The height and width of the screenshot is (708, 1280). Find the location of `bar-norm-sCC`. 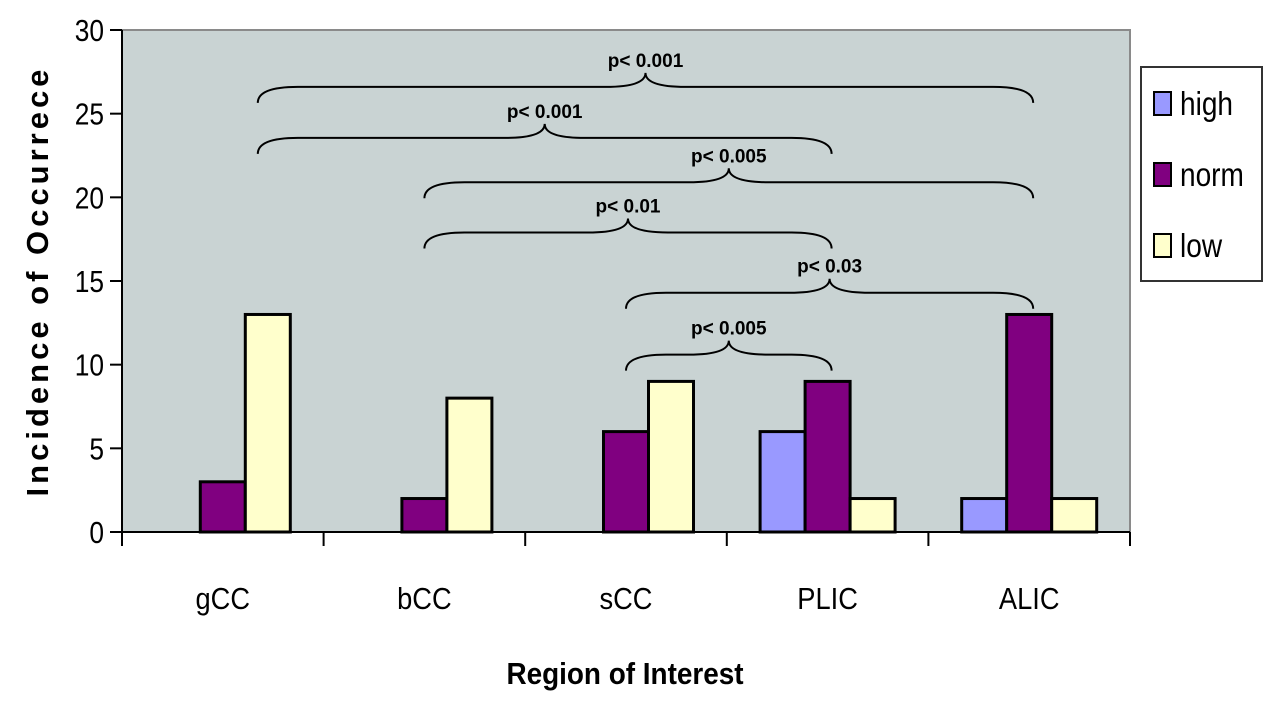

bar-norm-sCC is located at coordinates (626, 482).